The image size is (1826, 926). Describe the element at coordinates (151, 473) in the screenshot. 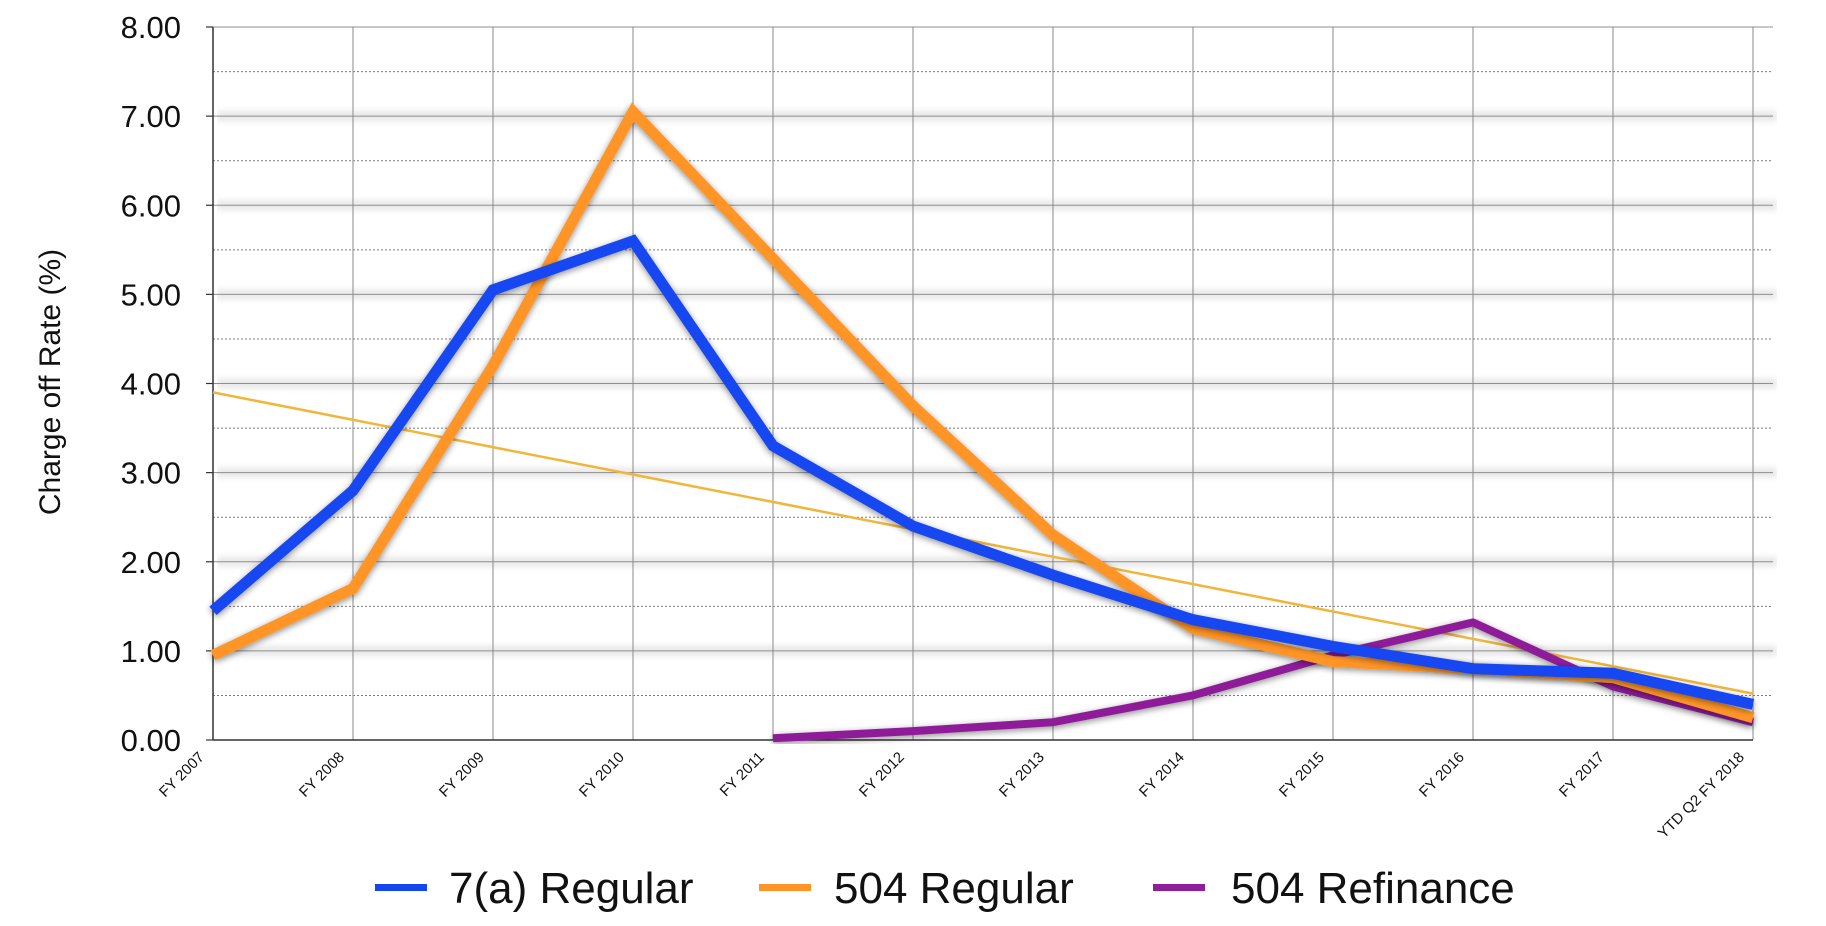

I see `y-tick-label: 3.00` at that location.